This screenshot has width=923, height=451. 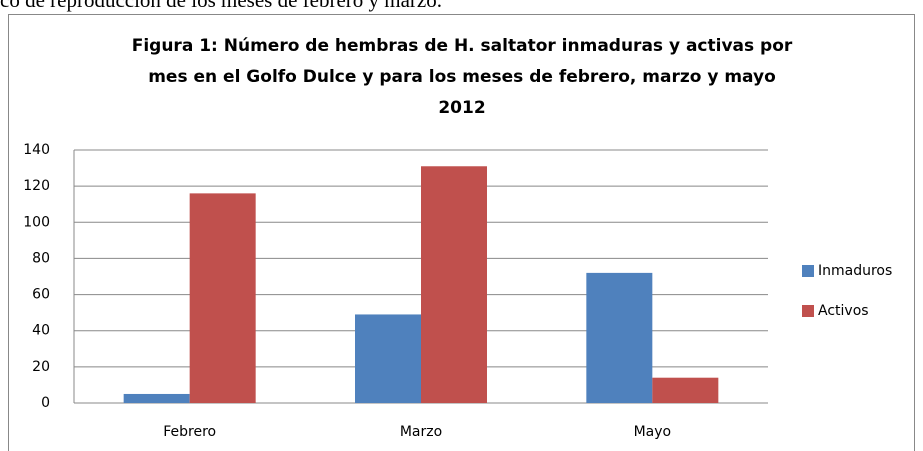 What do you see at coordinates (41, 367) in the screenshot?
I see `y-tick-label: 20` at bounding box center [41, 367].